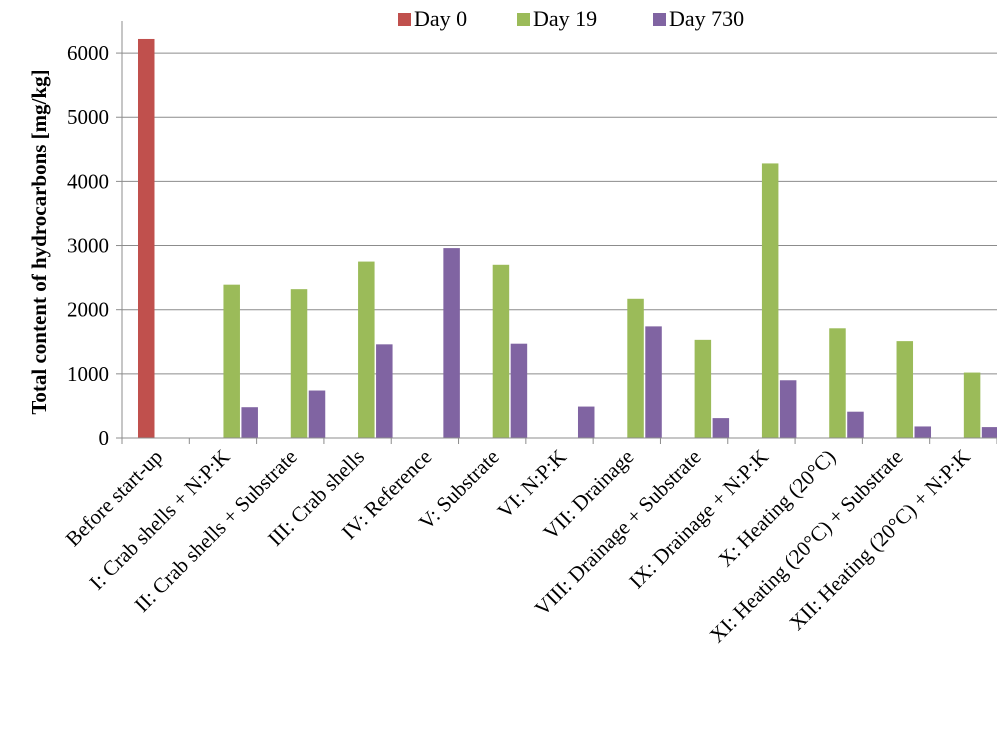  I want to click on y-tick-label: 4000, so click(88, 181).